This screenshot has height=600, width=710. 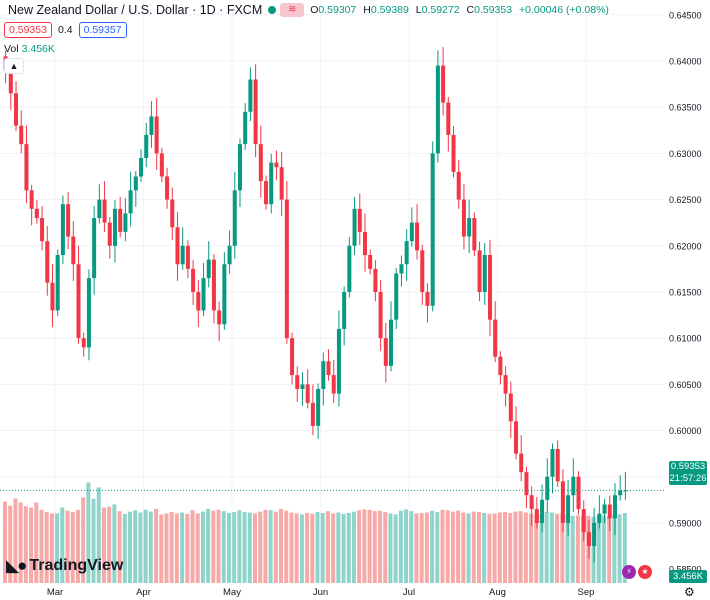 What do you see at coordinates (14, 66) in the screenshot?
I see `collapse-legend-button: ▲` at bounding box center [14, 66].